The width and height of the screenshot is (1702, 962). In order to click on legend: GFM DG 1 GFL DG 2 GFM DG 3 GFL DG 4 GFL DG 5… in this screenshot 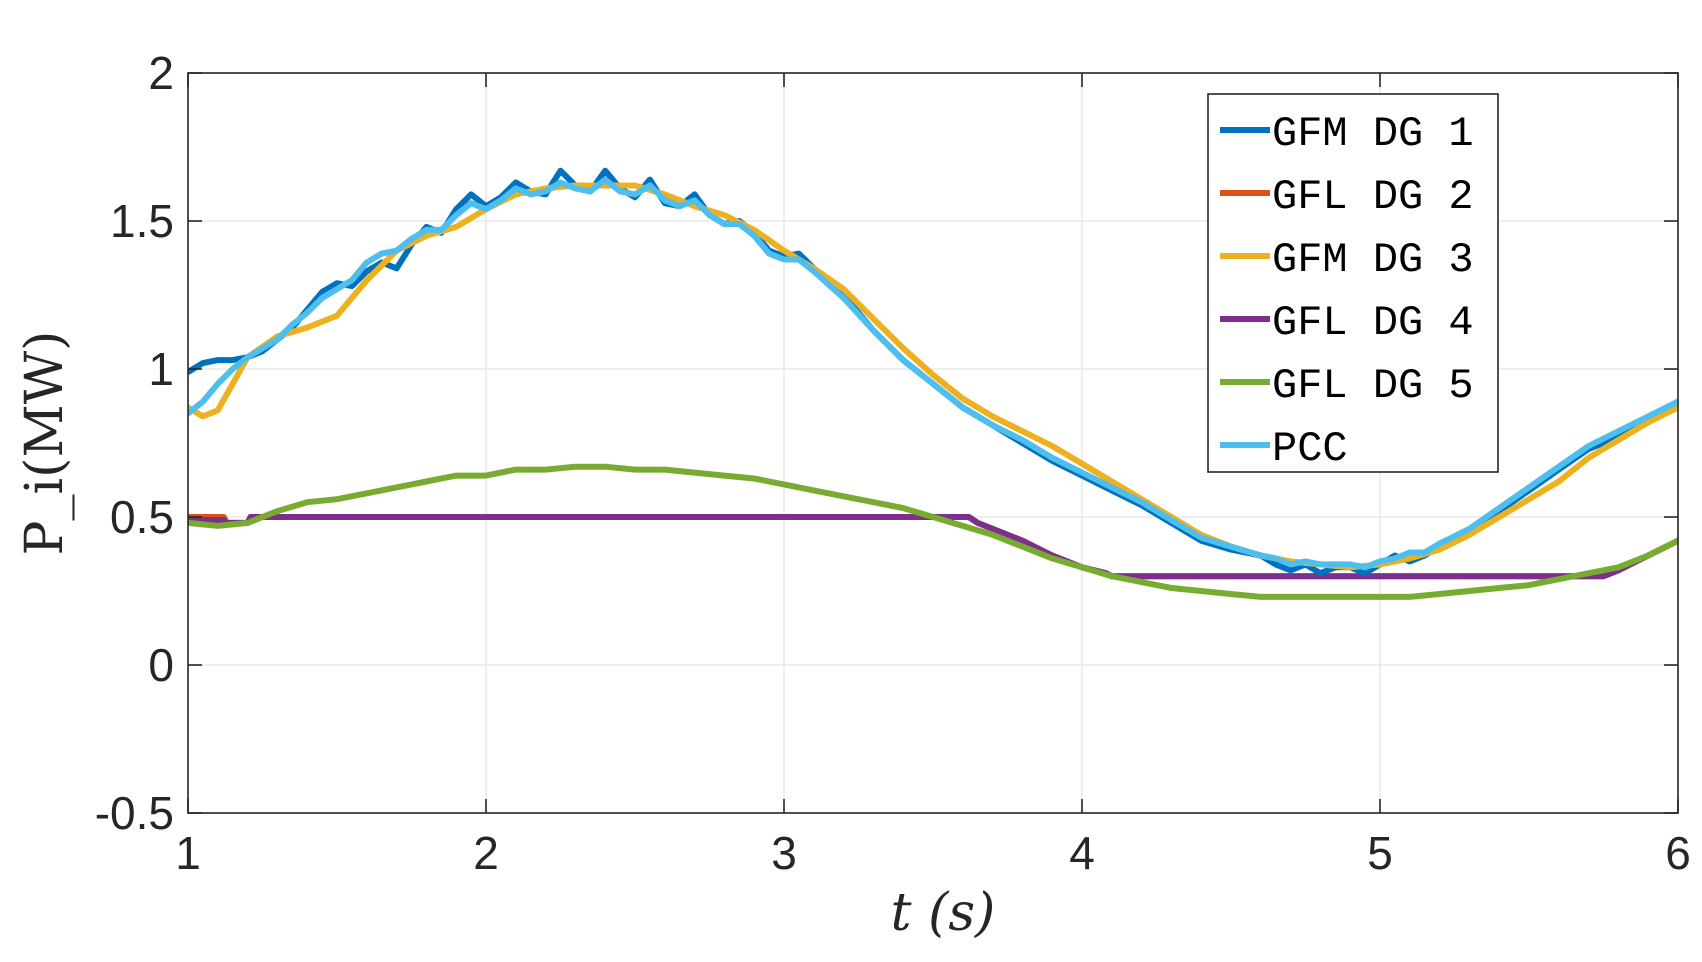, I will do `click(1353, 283)`.